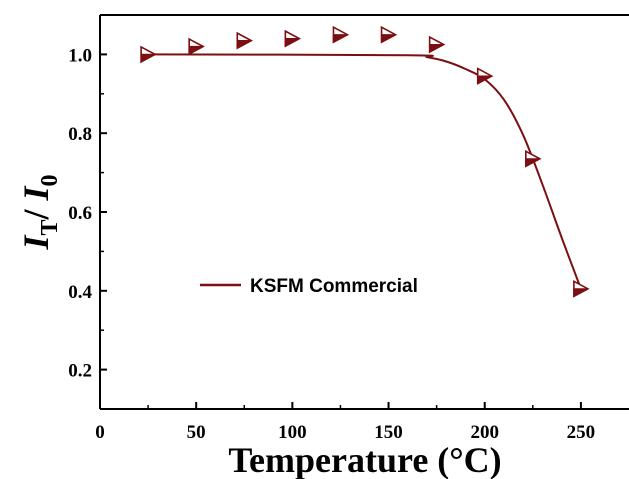 The image size is (629, 479). I want to click on y-axis-title-text: IT/ I0, so click(39, 212).